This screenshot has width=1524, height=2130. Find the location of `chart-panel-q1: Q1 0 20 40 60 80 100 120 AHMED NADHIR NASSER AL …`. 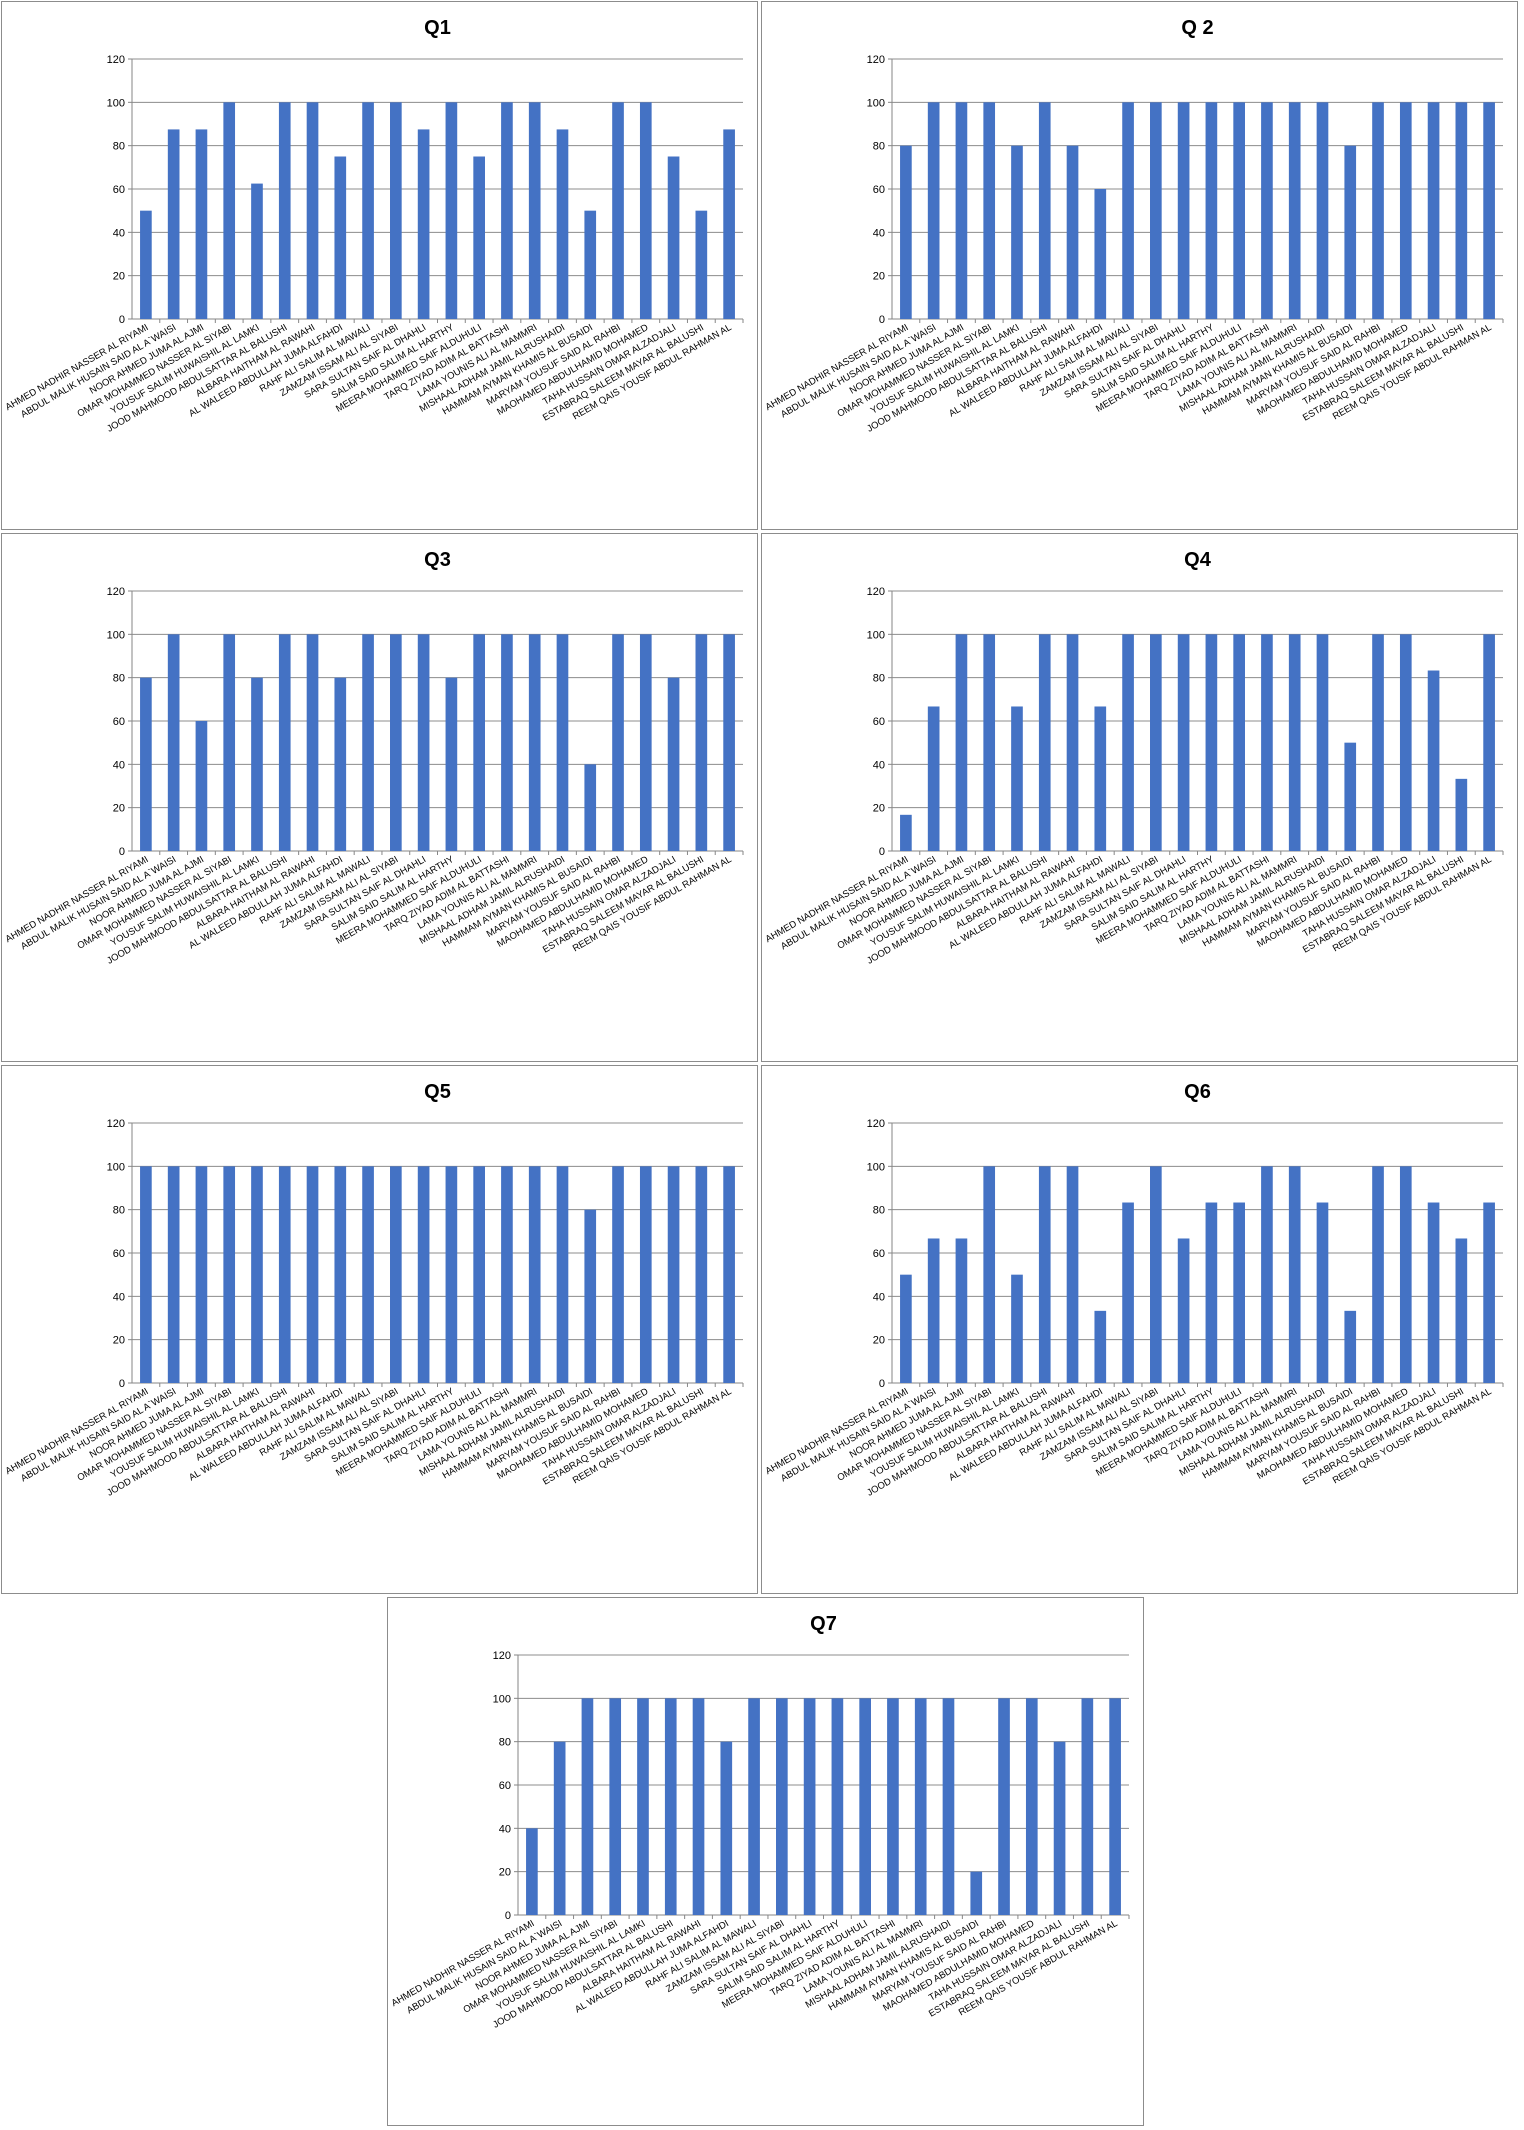

chart-panel-q1: Q1 0 20 40 60 80 100 120 AHMED NADHIR NASSER AL … is located at coordinates (379, 265).